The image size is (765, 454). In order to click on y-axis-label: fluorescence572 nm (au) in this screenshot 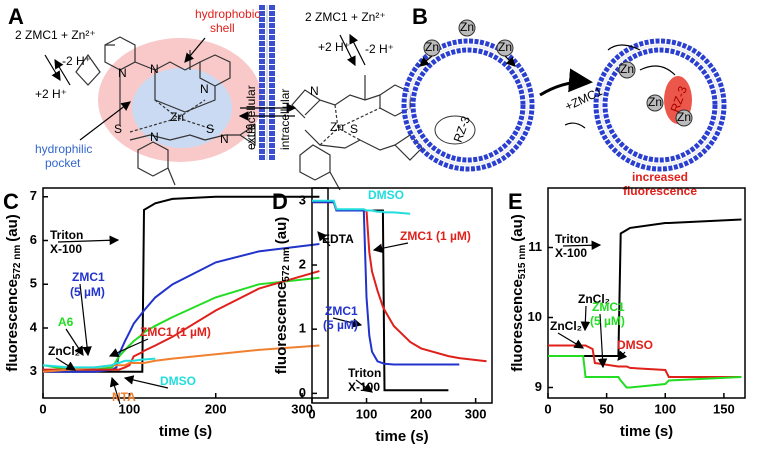, I will do `click(282, 296)`.